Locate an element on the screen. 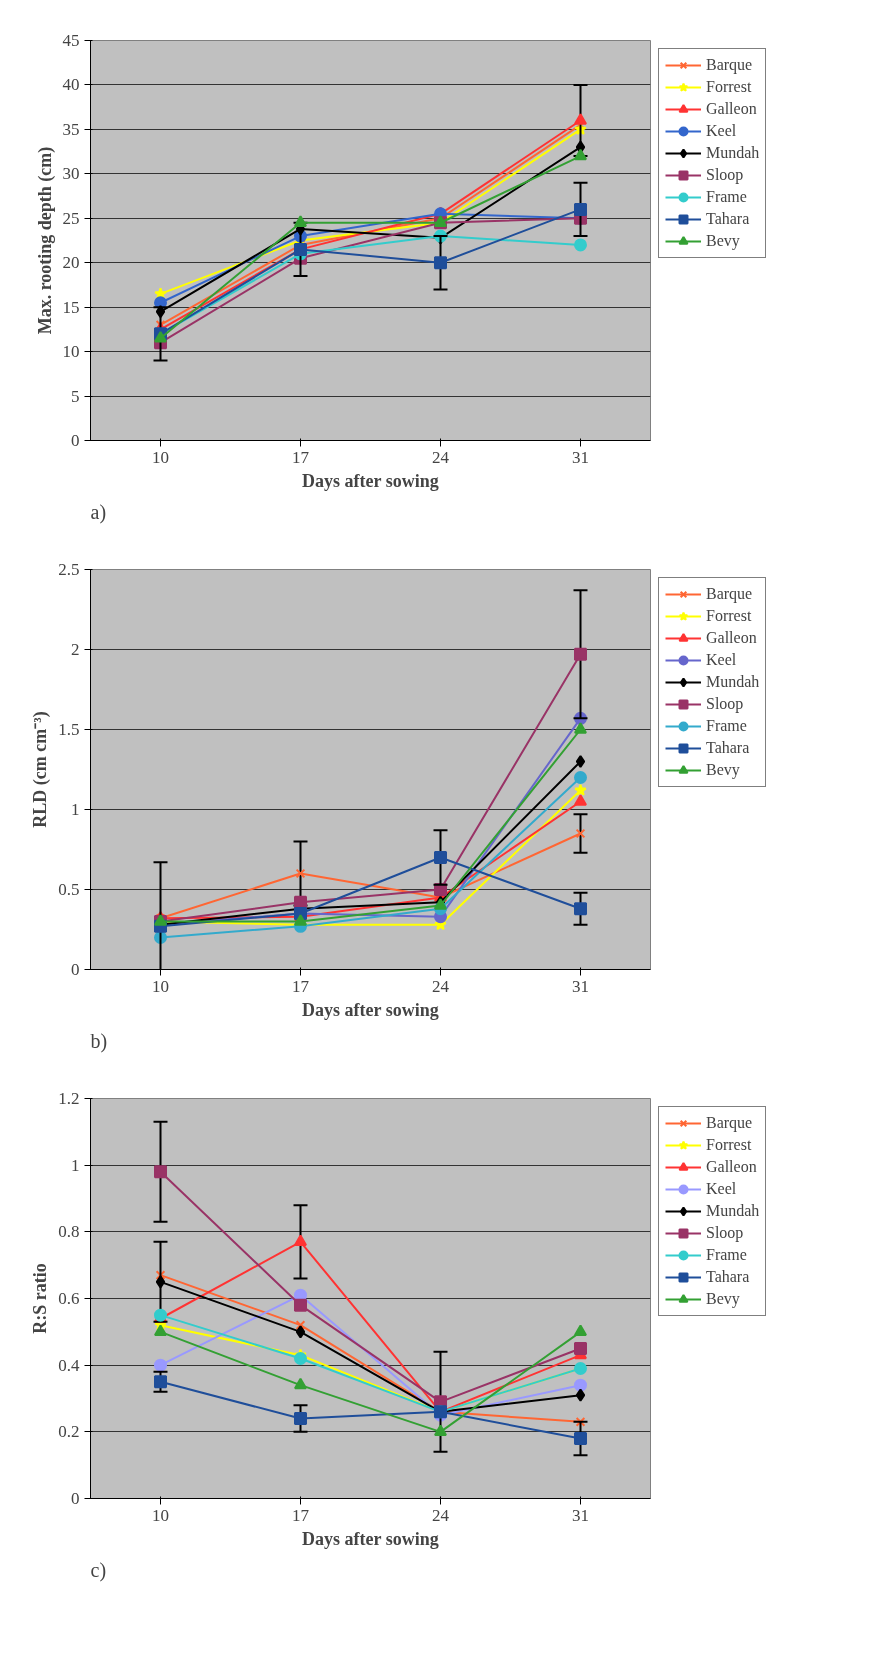 The height and width of the screenshot is (1671, 892). y-tick-label: 20 is located at coordinates (71, 263).